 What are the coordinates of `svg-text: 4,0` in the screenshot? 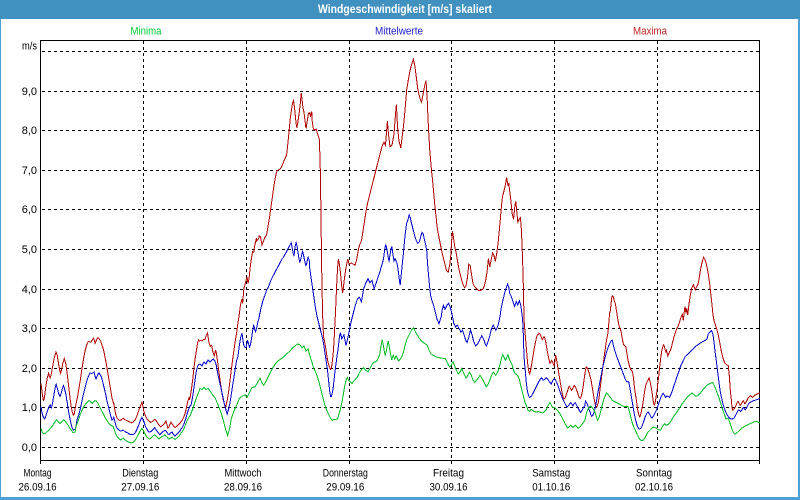 It's located at (29, 290).